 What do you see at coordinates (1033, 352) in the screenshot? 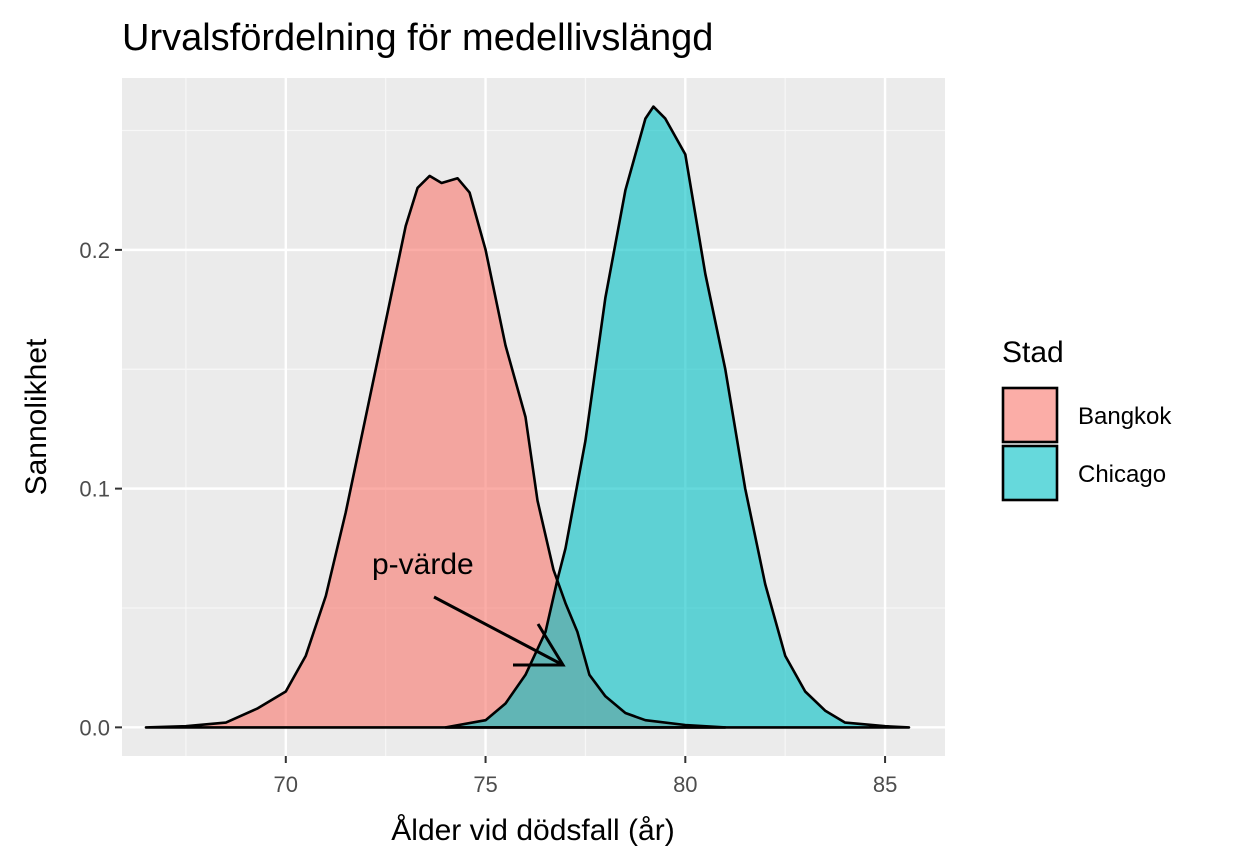
I see `legend-title: Stad` at bounding box center [1033, 352].